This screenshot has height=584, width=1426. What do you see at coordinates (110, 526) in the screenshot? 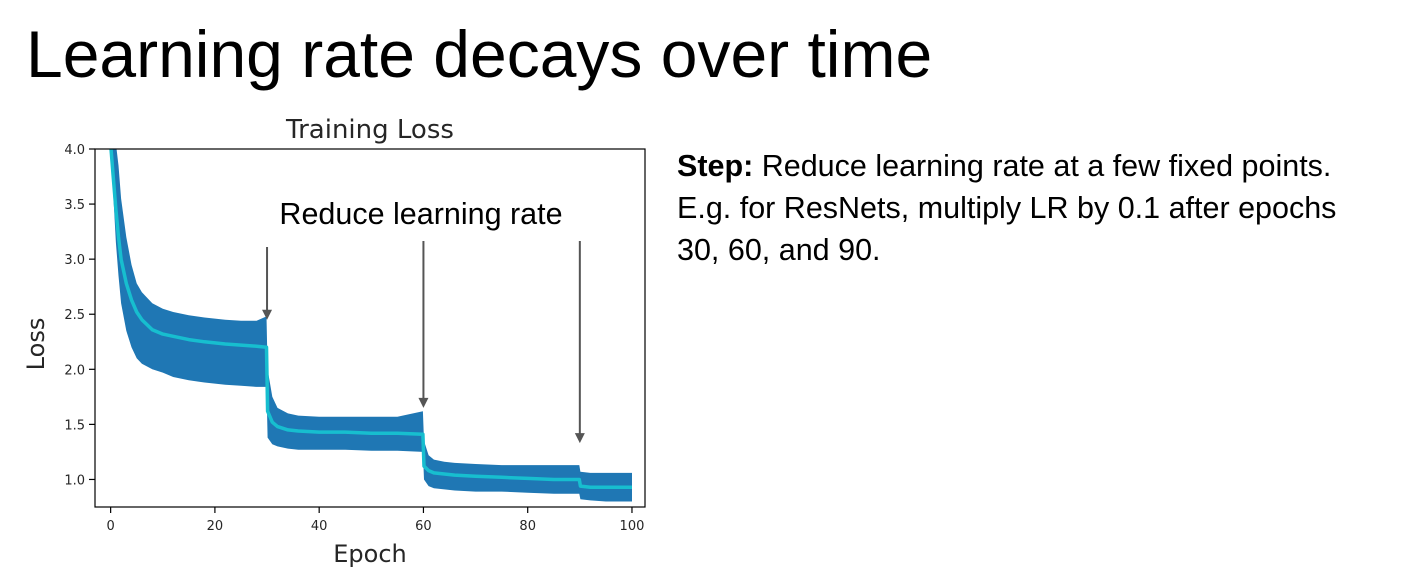
I see `x-tick-label-0: 0` at bounding box center [110, 526].